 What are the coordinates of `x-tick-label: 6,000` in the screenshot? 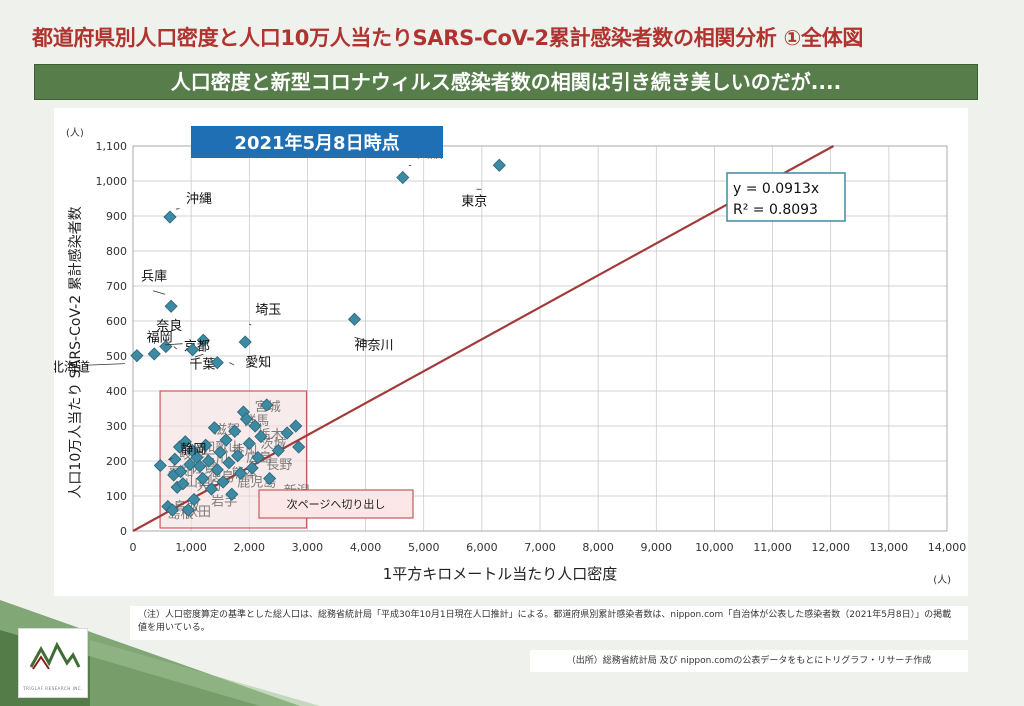 It's located at (482, 547).